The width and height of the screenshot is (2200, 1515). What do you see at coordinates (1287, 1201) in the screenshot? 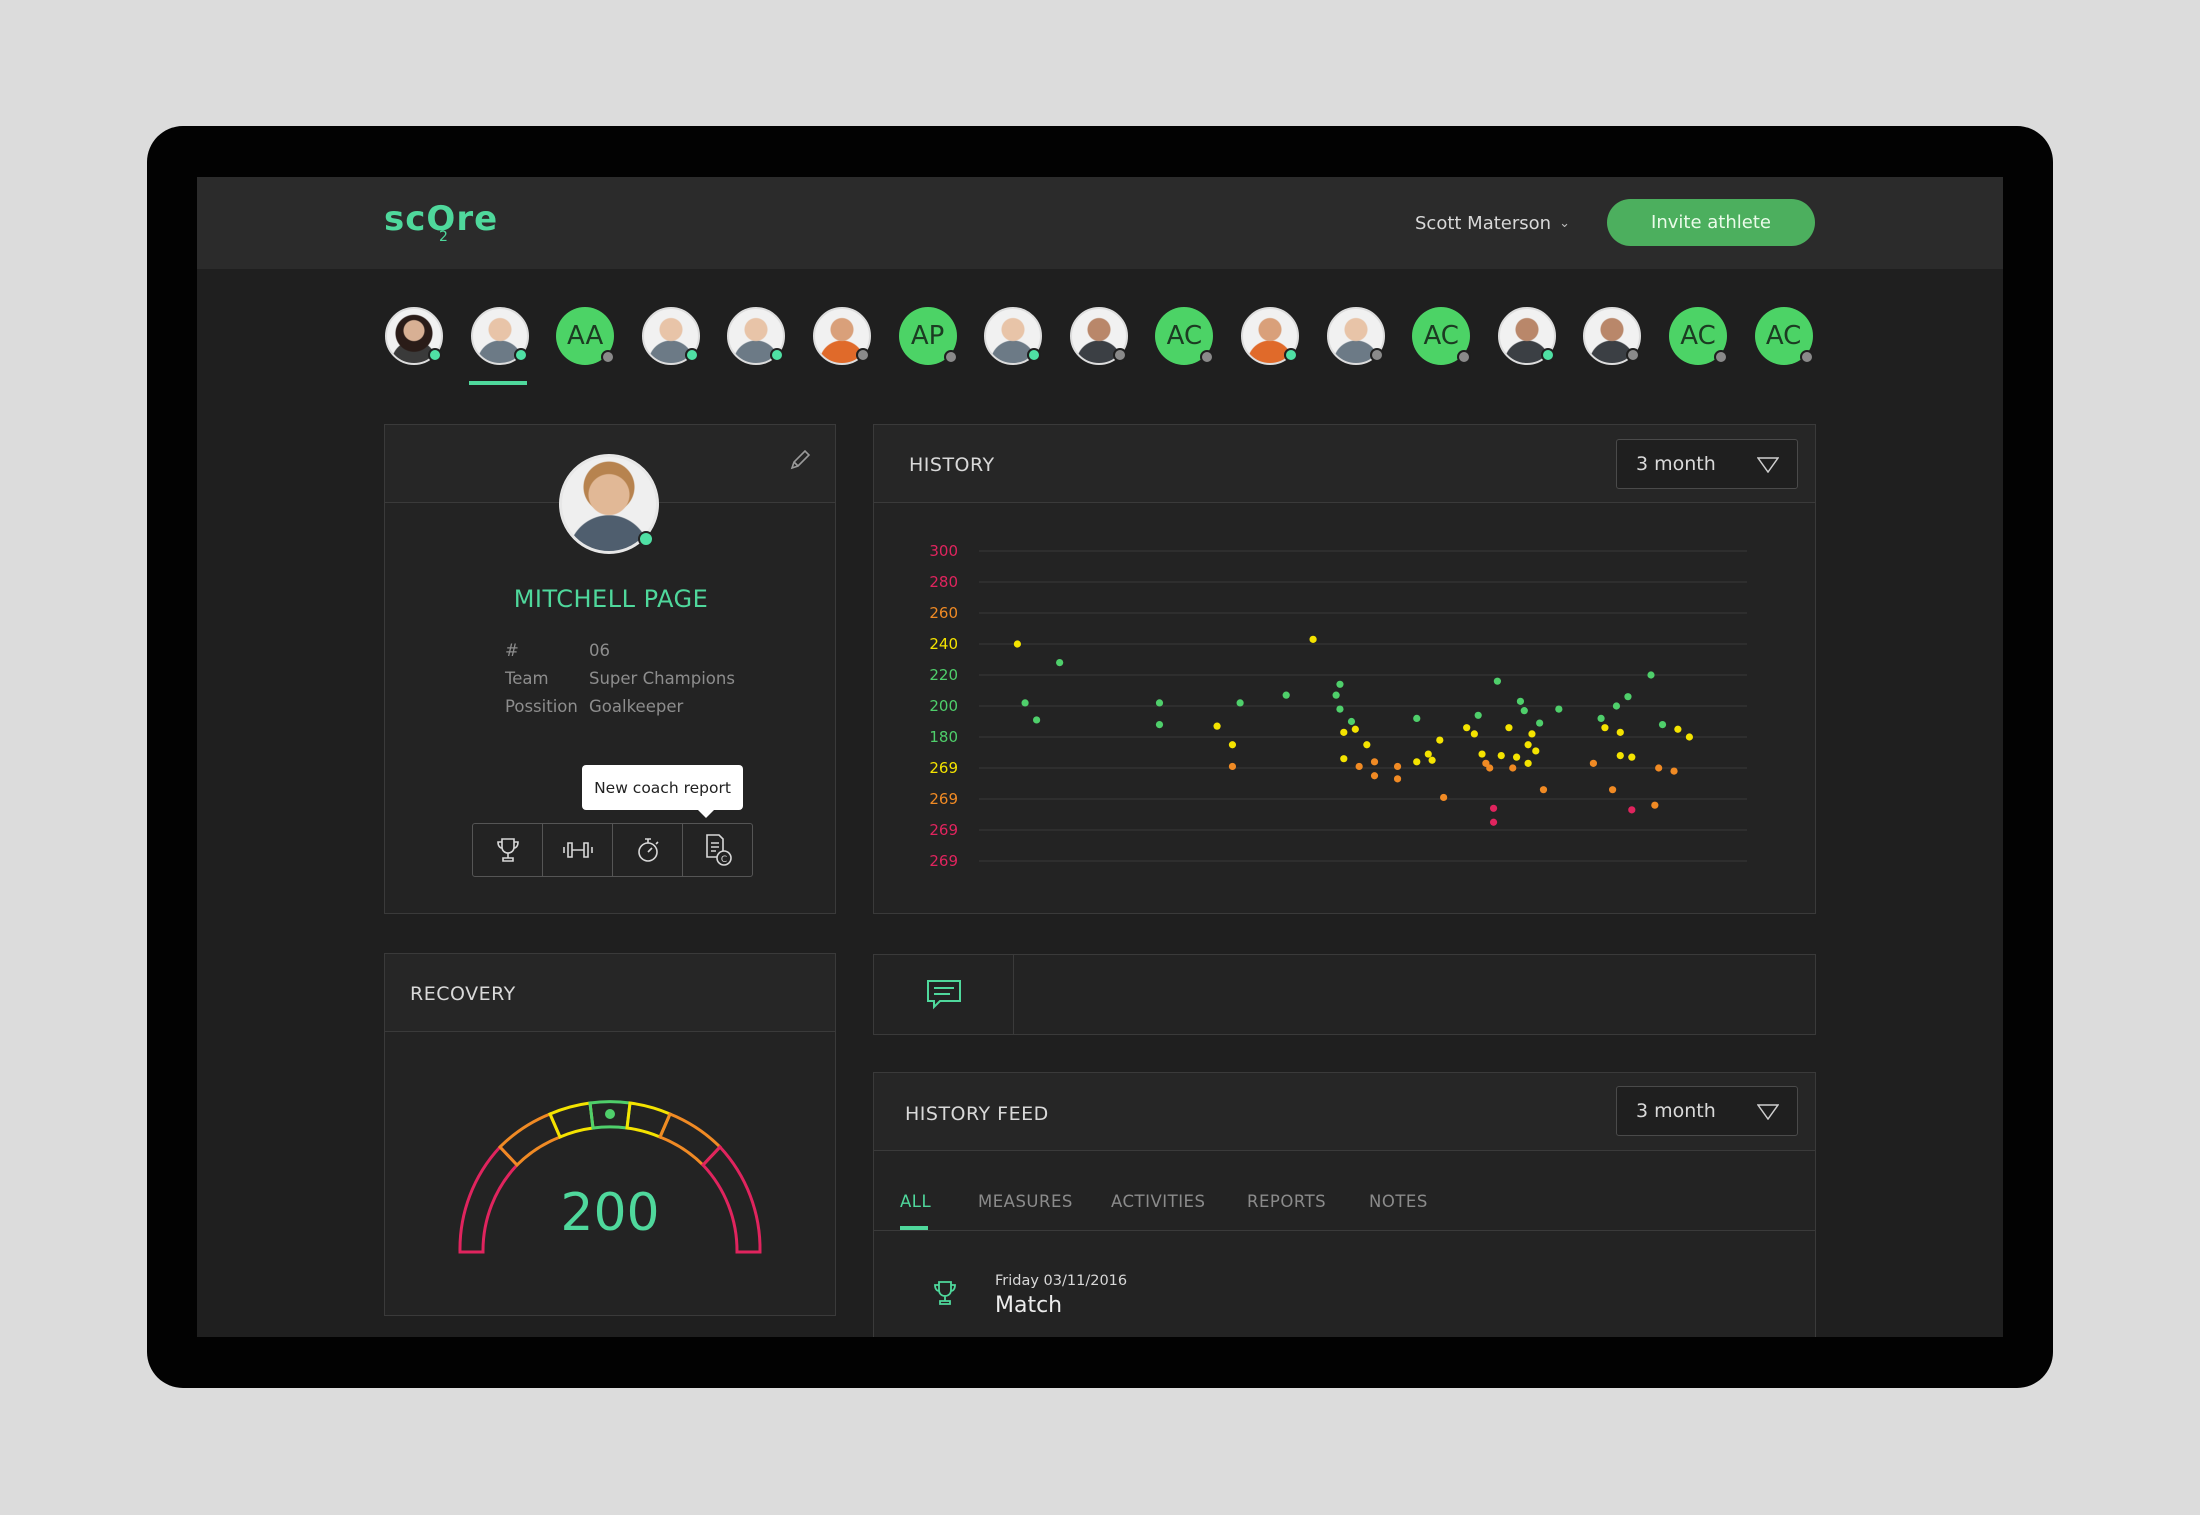
I see `tab-reports: REPORTS` at bounding box center [1287, 1201].